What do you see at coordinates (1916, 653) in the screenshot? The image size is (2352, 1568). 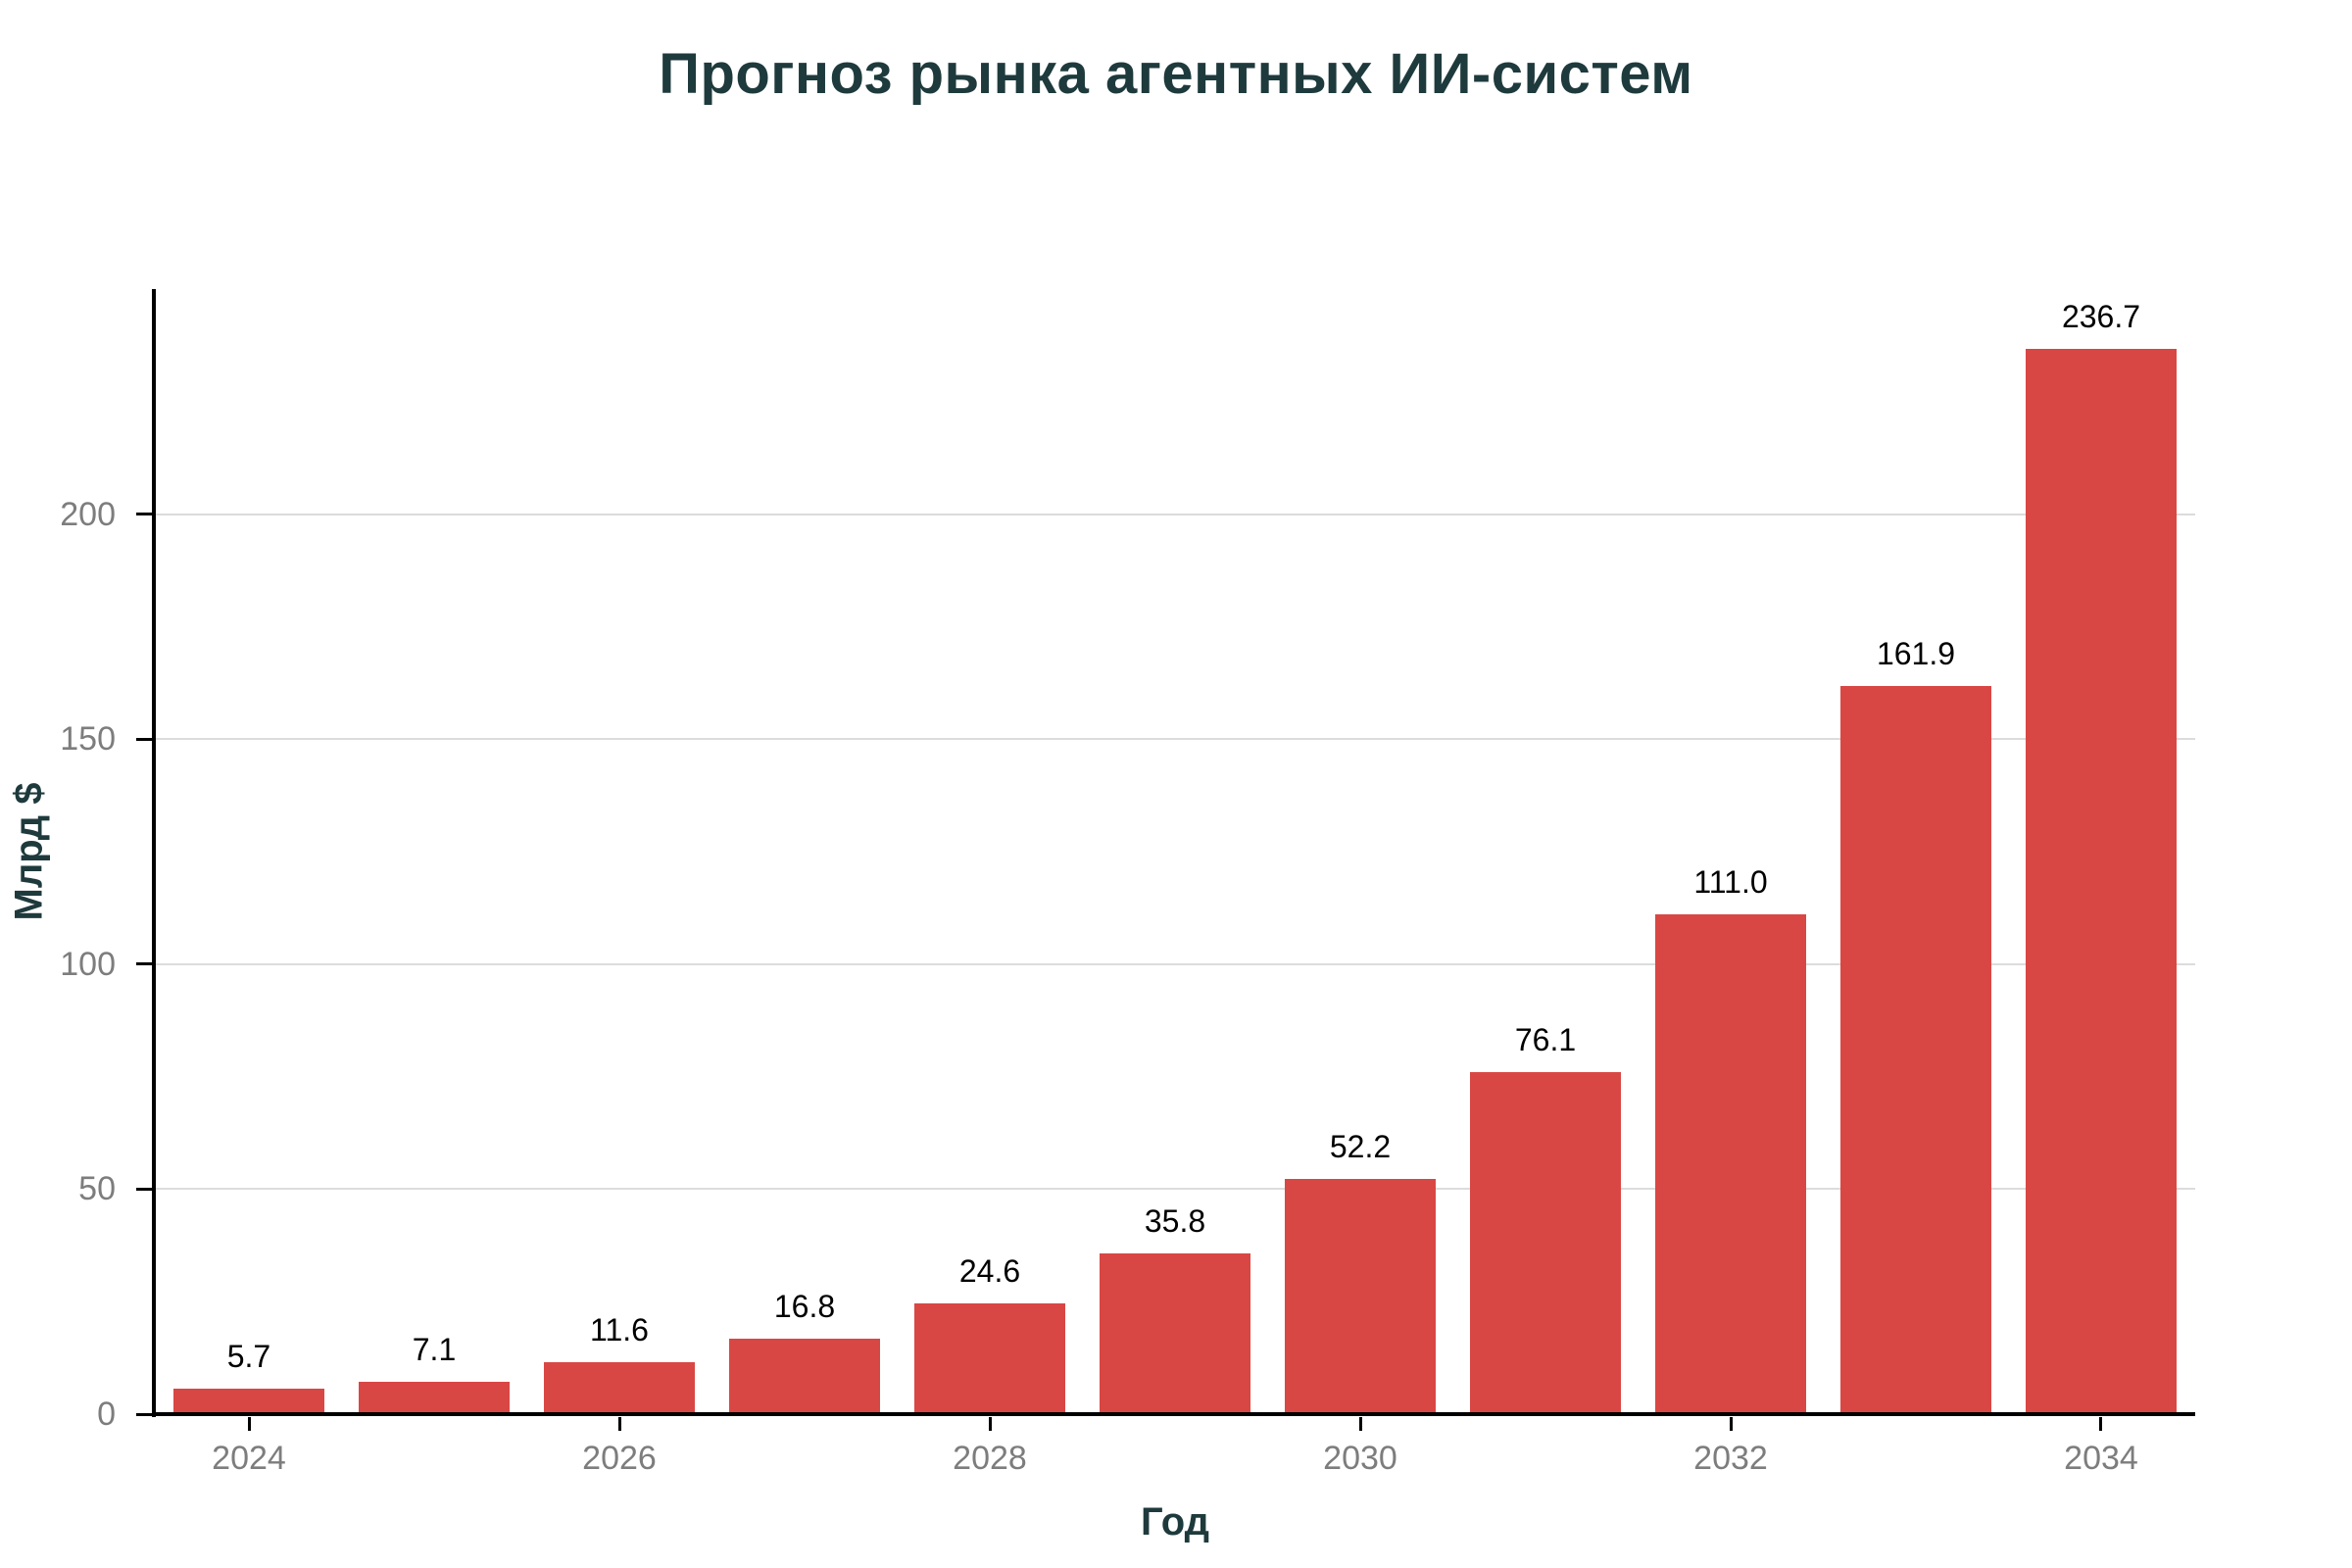 I see `bar-value-label-2033: 161.9` at bounding box center [1916, 653].